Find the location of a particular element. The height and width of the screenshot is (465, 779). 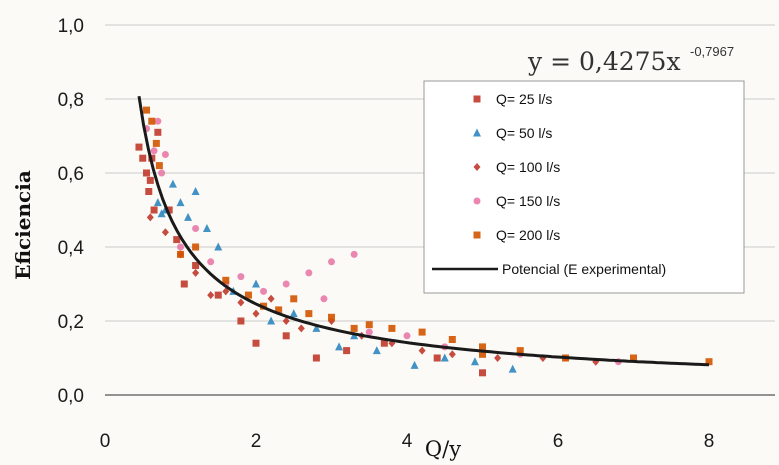

legend-label: Q= 25 l/s is located at coordinates (524, 99).